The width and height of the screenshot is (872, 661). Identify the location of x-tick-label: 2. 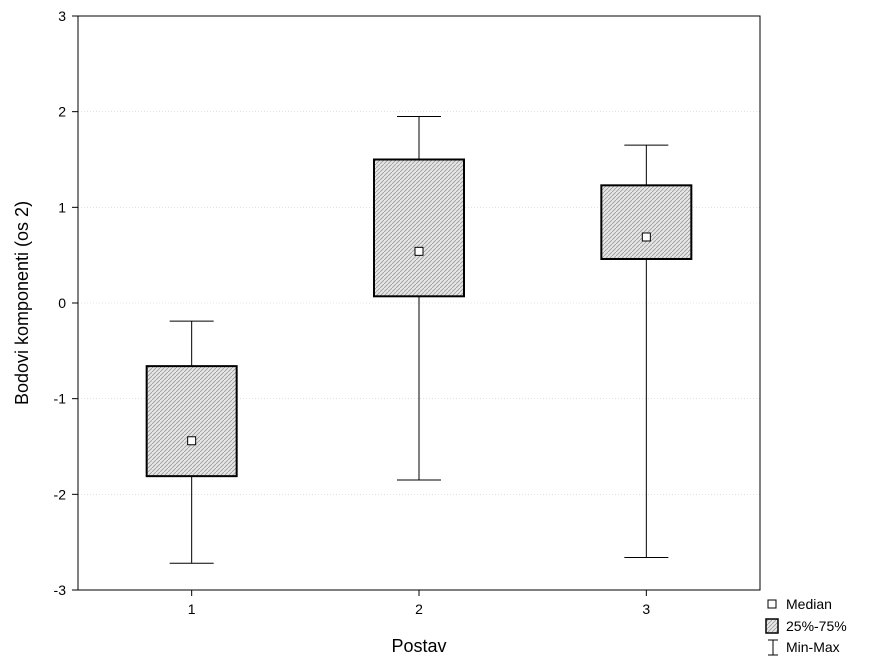
(419, 609).